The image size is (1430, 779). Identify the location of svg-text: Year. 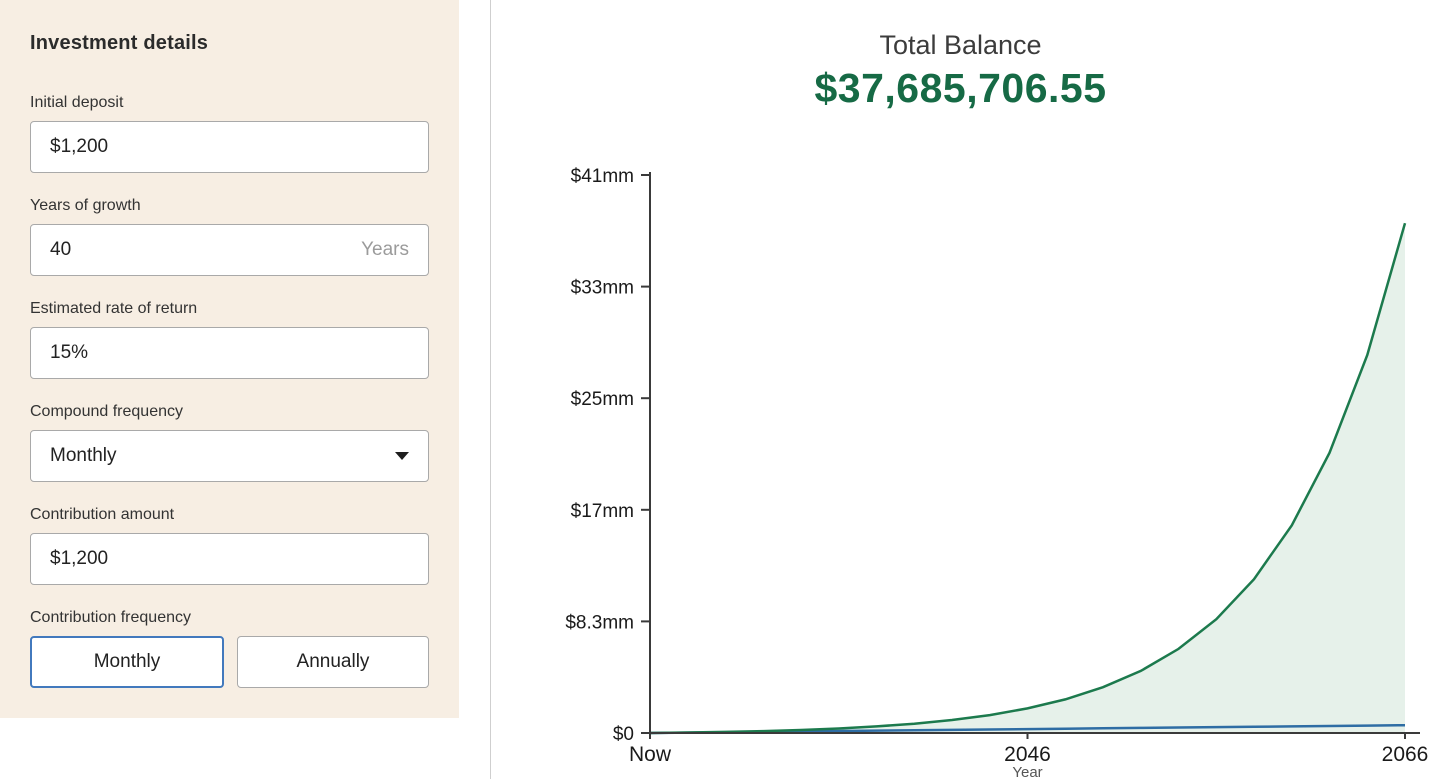
(1027, 771).